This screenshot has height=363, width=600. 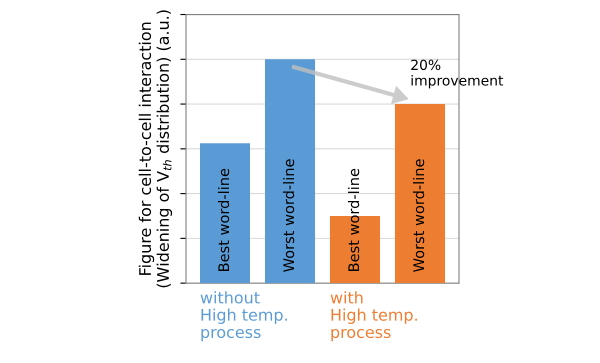 I want to click on series-label: without High temp. process, so click(x=243, y=316).